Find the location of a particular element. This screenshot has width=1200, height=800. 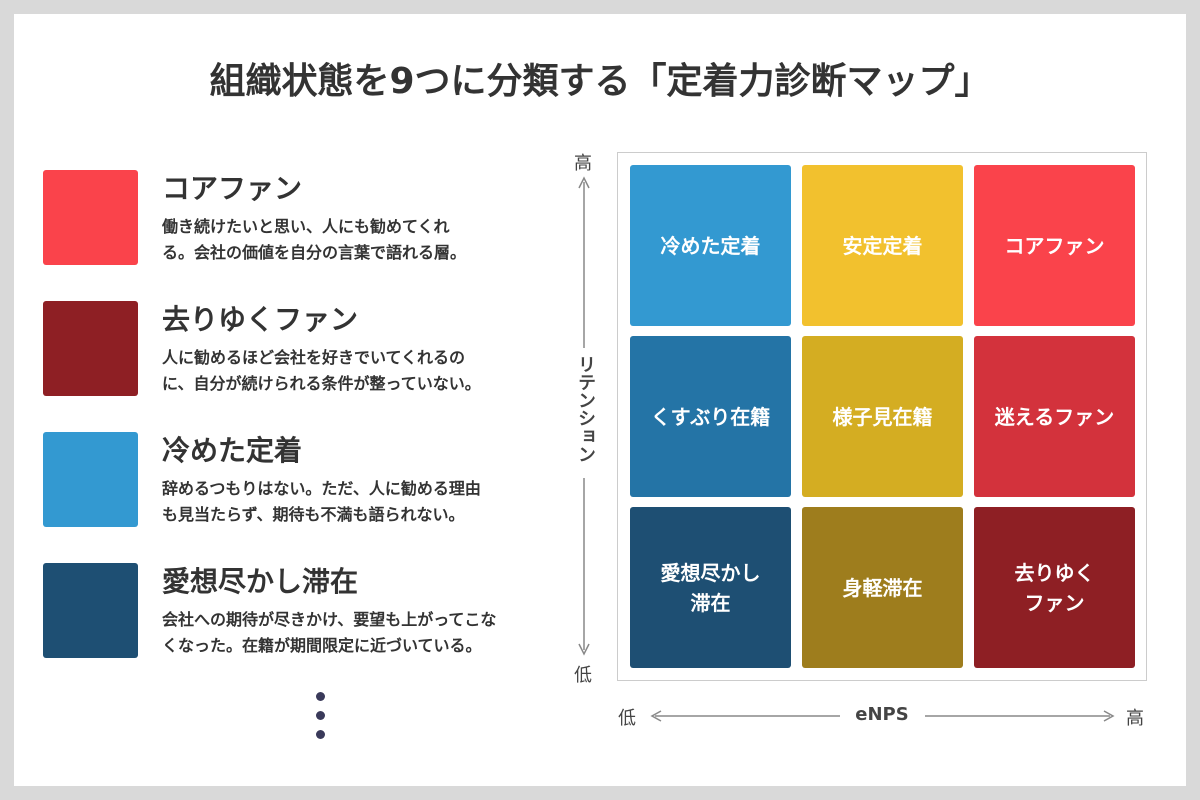

cell-label: 冷めた定着 is located at coordinates (710, 245).